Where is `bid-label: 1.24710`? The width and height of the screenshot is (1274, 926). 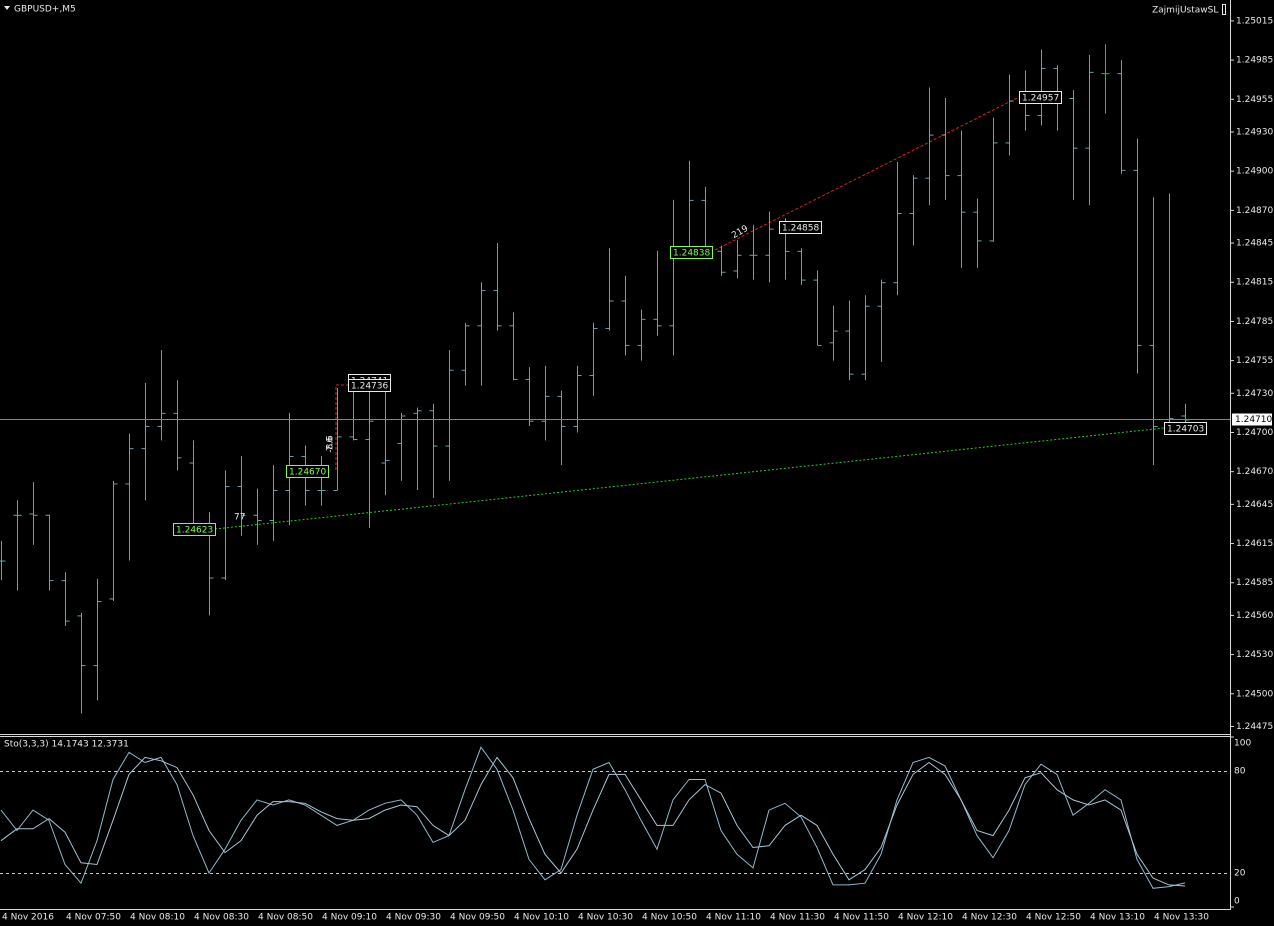
bid-label: 1.24710 is located at coordinates (1253, 420).